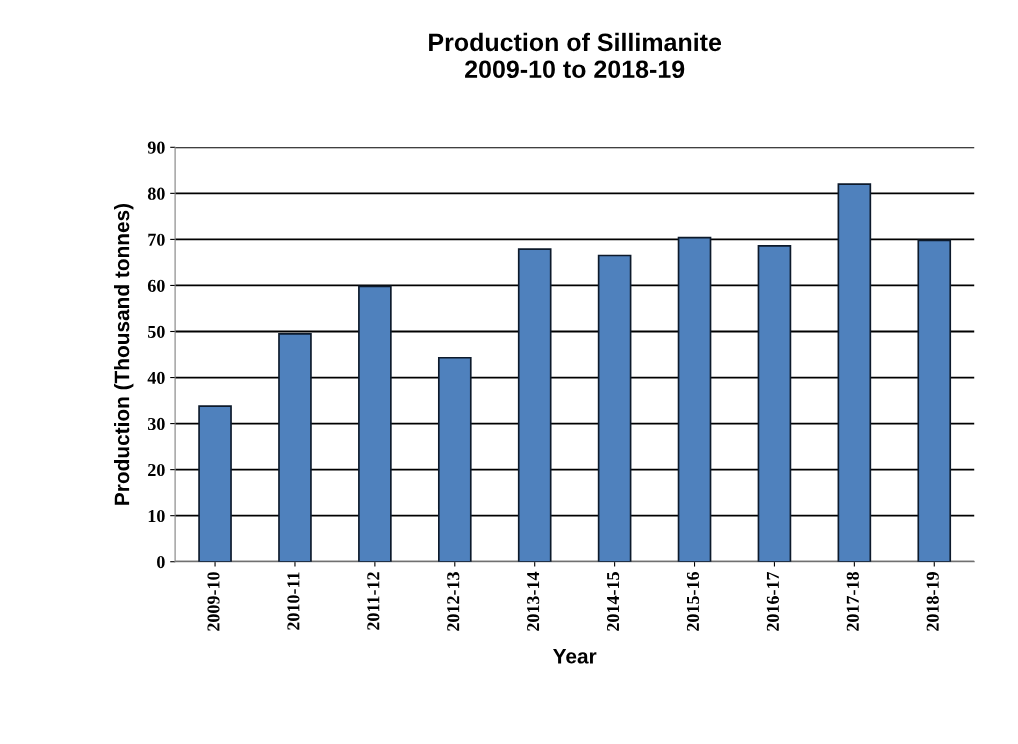 Image resolution: width=1018 pixels, height=744 pixels. What do you see at coordinates (772, 601) in the screenshot?
I see `x-tick-label: 2016-17` at bounding box center [772, 601].